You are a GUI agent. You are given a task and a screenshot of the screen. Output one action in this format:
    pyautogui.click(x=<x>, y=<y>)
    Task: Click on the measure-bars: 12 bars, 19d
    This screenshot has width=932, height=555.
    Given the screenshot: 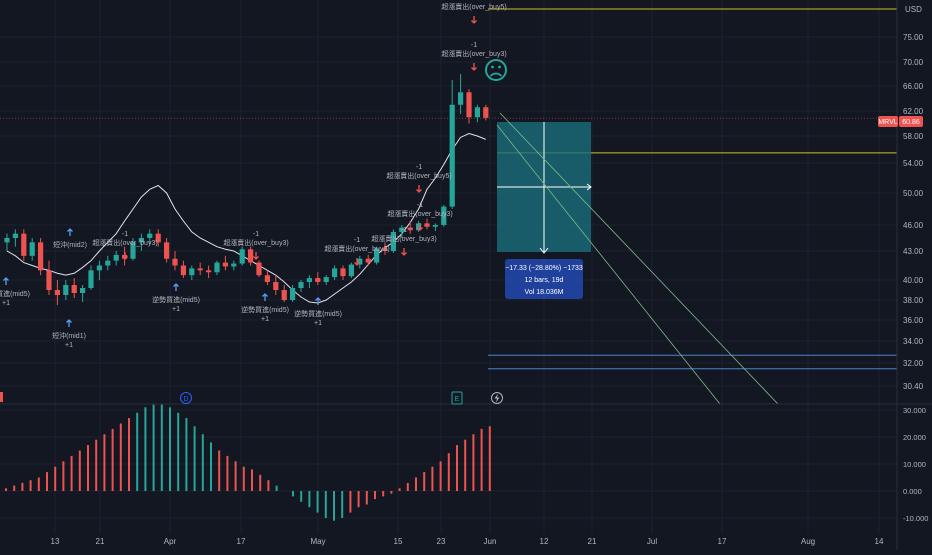 What is the action you would take?
    pyautogui.click(x=544, y=280)
    